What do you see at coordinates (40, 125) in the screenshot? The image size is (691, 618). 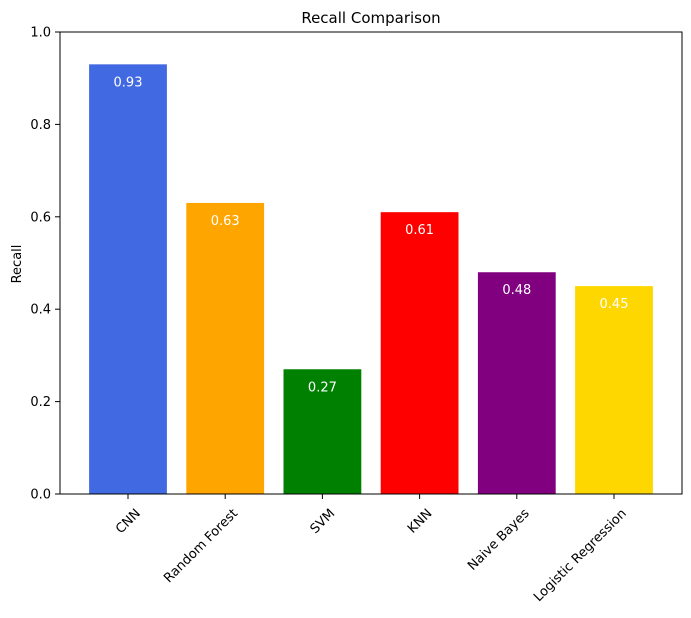 I see `y-tick-label: 0.8` at bounding box center [40, 125].